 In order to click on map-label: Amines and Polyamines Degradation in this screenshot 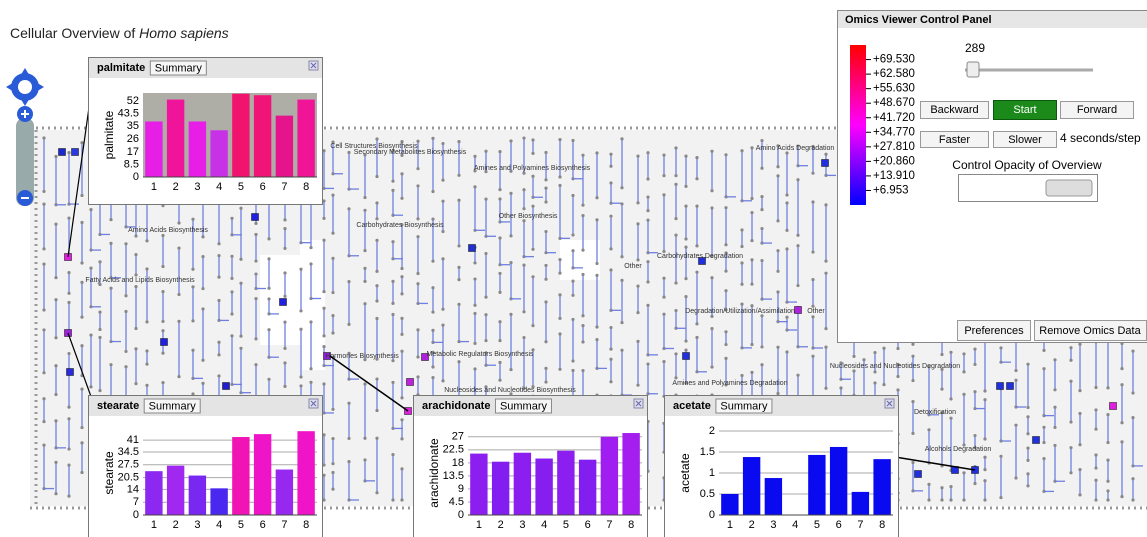, I will do `click(729, 383)`.